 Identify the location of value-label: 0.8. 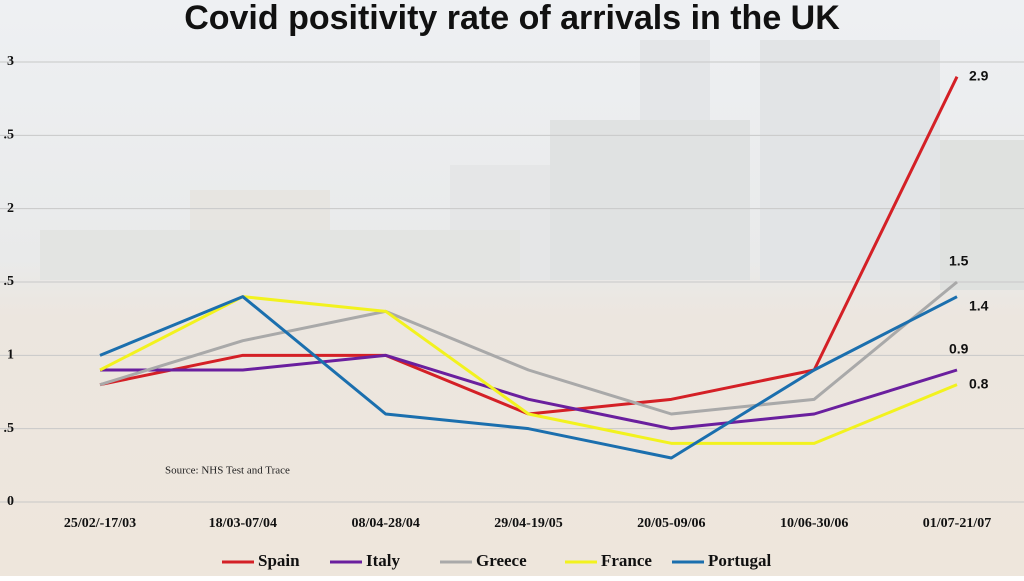
(979, 383).